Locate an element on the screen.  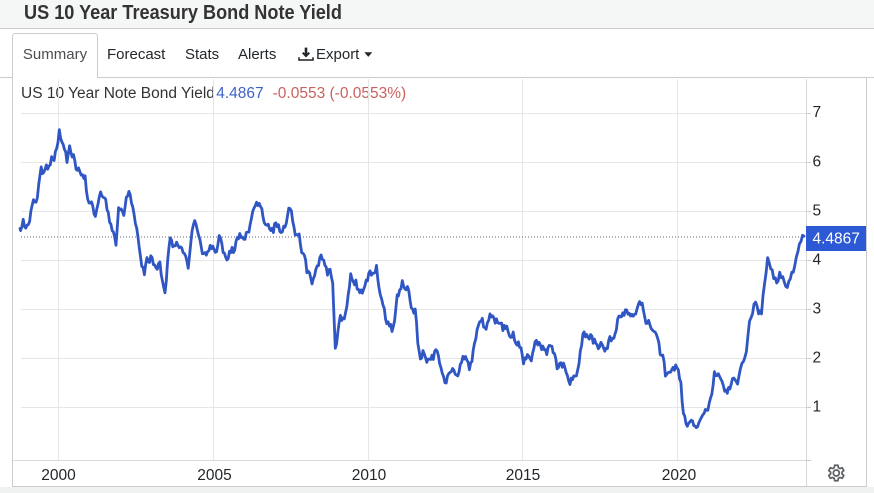
svg-text: 2000 is located at coordinates (58, 475).